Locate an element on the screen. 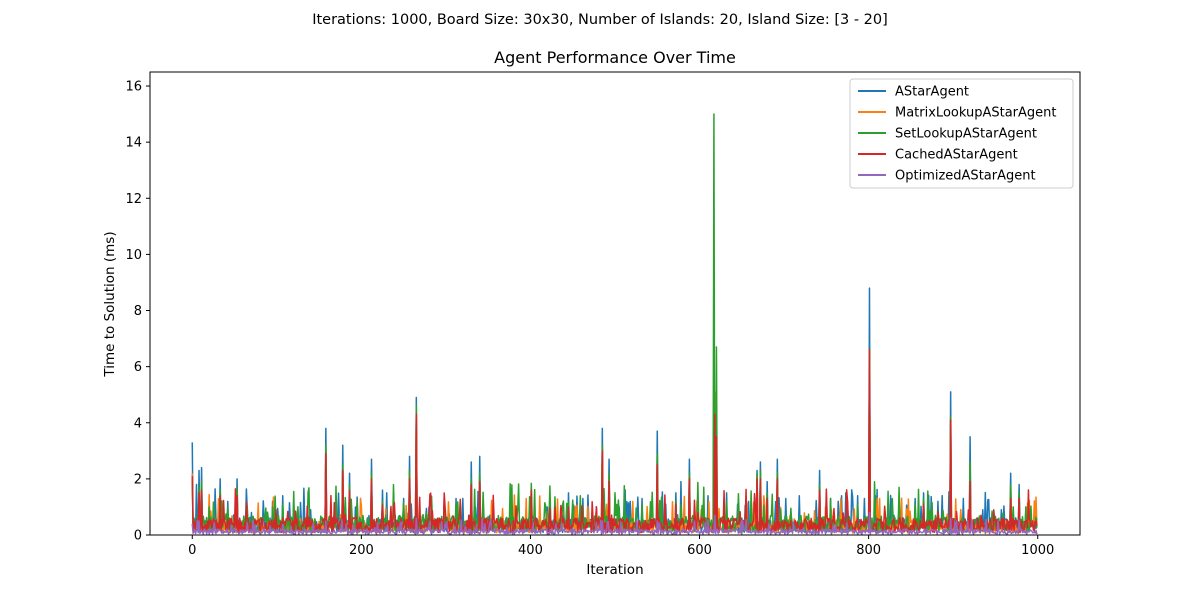  legend-label: AStarAgent is located at coordinates (932, 92).